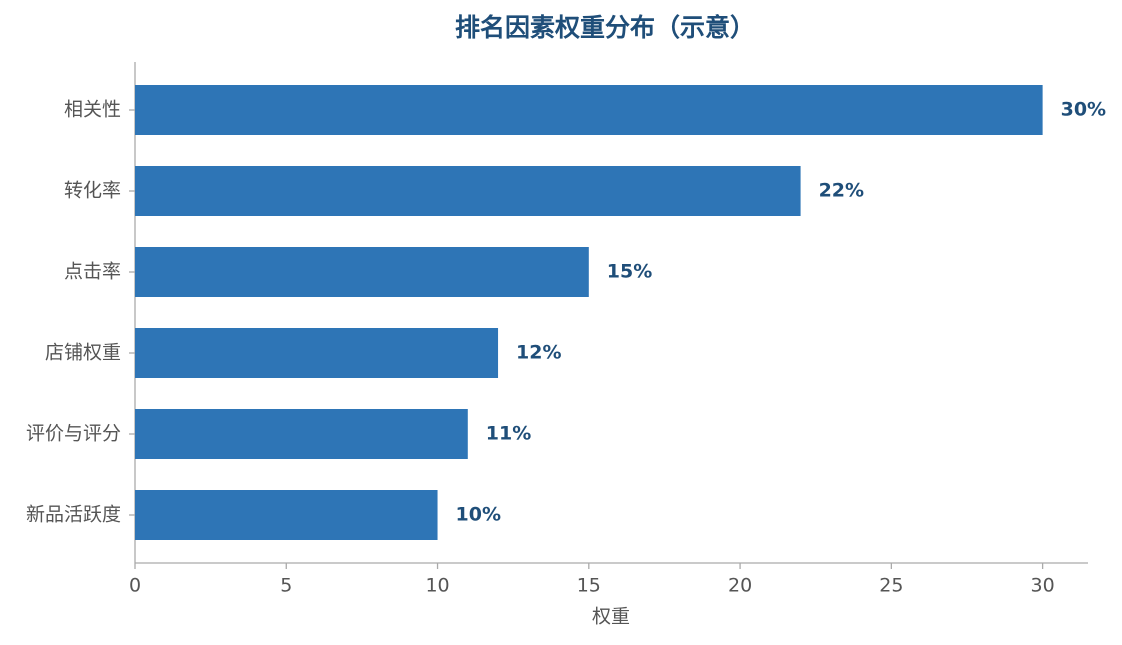 Image resolution: width=1122 pixels, height=645 pixels. Describe the element at coordinates (605, 27) in the screenshot. I see `chart-title: 排名因素权重分布（示意）` at that location.